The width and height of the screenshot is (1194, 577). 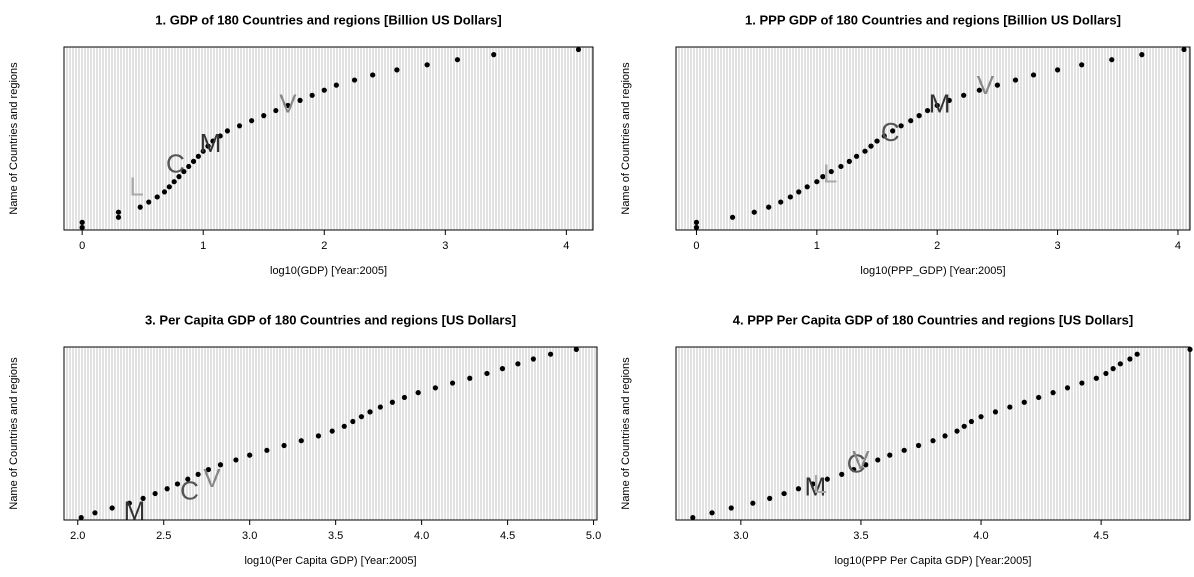 What do you see at coordinates (135, 511) in the screenshot?
I see `annotation: M` at bounding box center [135, 511].